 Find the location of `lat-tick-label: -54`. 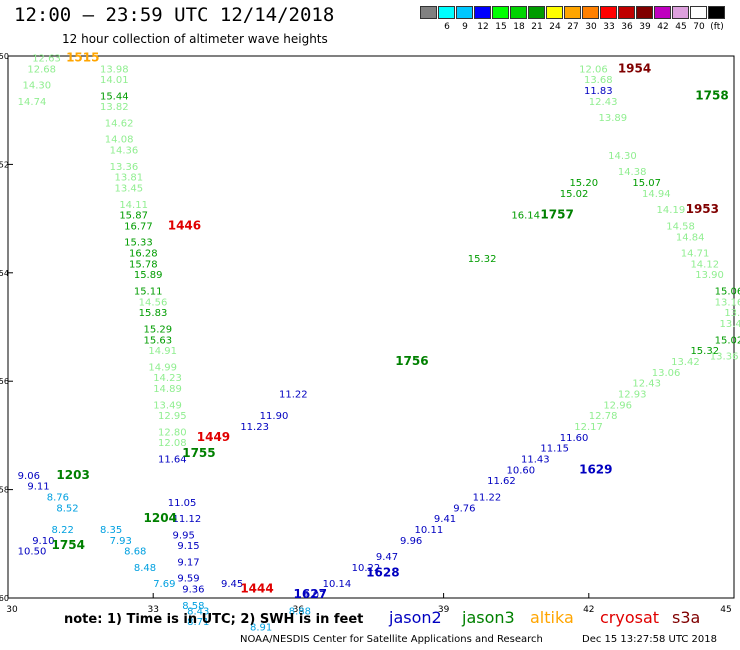

lat-tick-label: -54 is located at coordinates (4, 273).